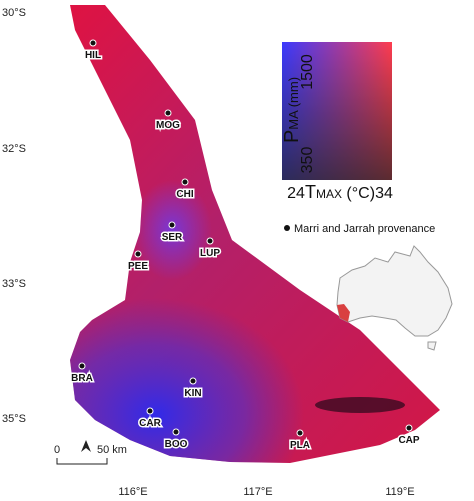  Describe the element at coordinates (329, 194) in the screenshot. I see `legend-x-sub: MAX` at that location.